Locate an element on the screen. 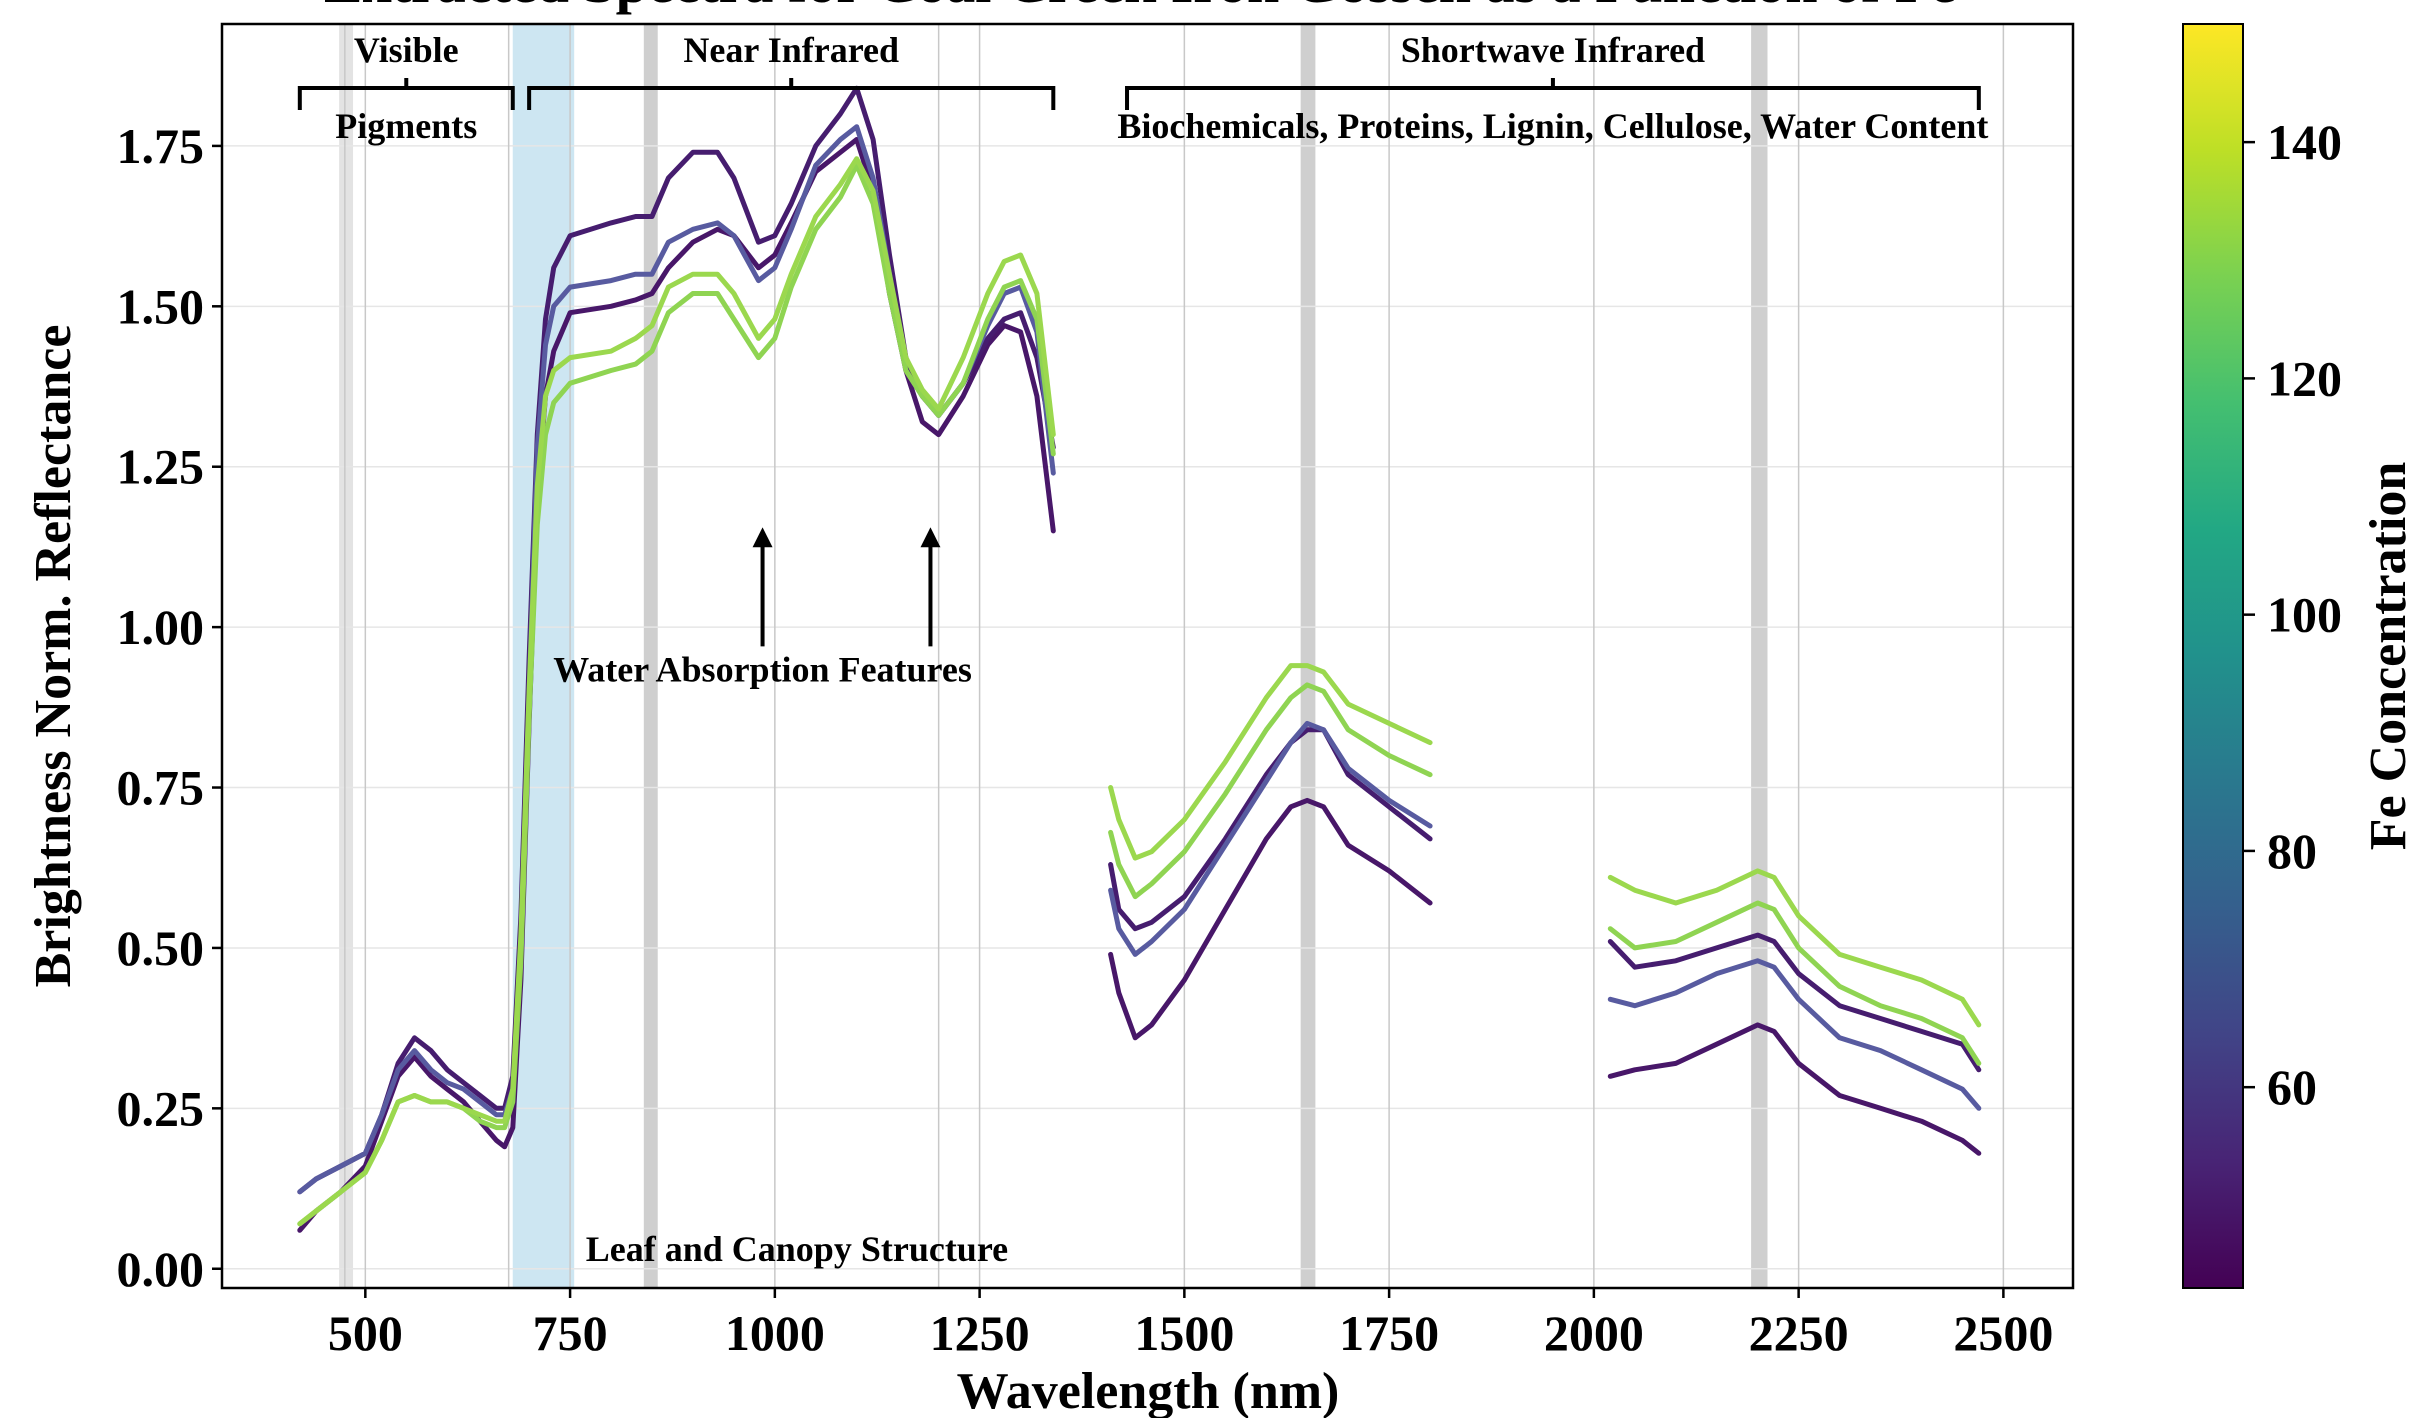 The image size is (2434, 1418). y-tick-label: 1.50 is located at coordinates (161, 306).